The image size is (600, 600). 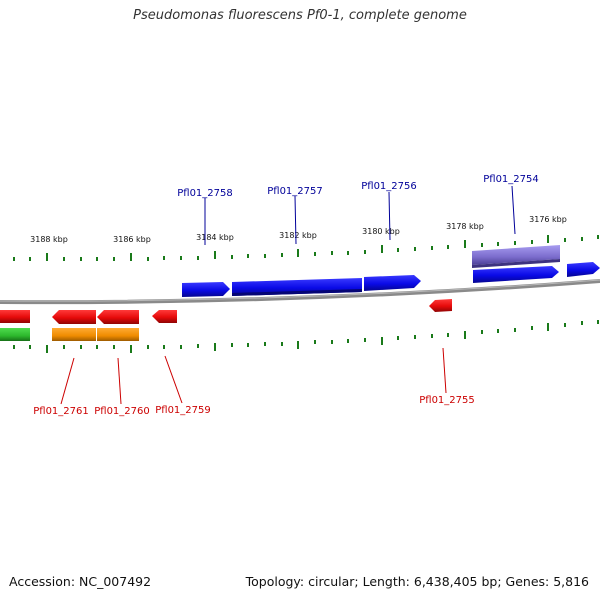 What do you see at coordinates (80, 581) in the screenshot?
I see `accession-label: Accession: NC_007492` at bounding box center [80, 581].